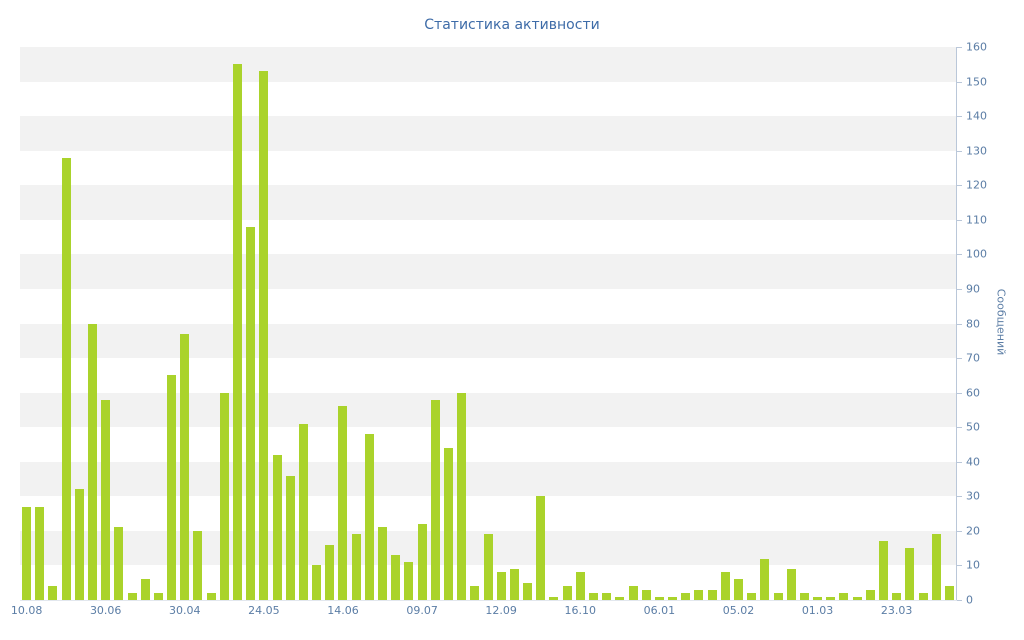  What do you see at coordinates (896, 610) in the screenshot?
I see `x-axis-tick-label: 23.03` at bounding box center [896, 610].